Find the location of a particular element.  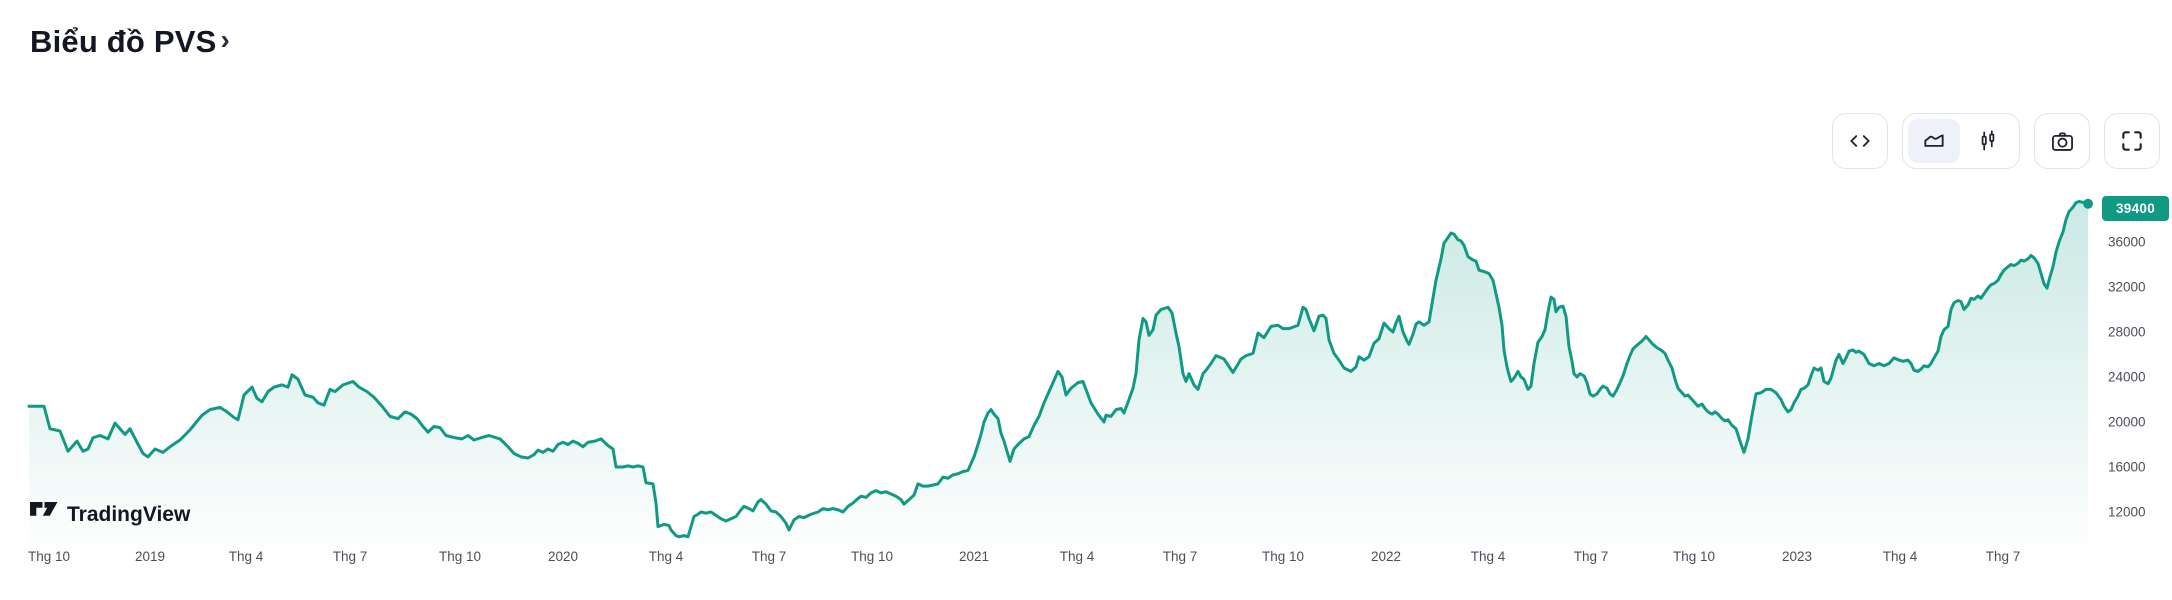

chart-style-switch is located at coordinates (1961, 141).